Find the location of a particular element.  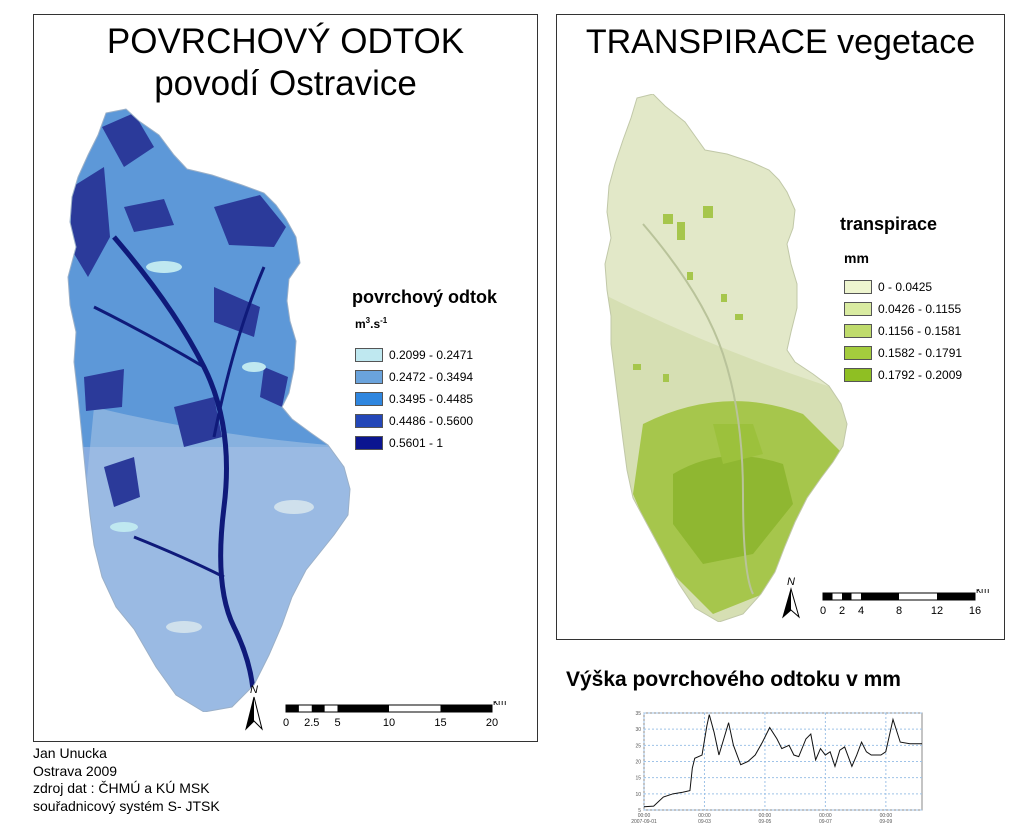

right-scale-label: 4 is located at coordinates (861, 611).